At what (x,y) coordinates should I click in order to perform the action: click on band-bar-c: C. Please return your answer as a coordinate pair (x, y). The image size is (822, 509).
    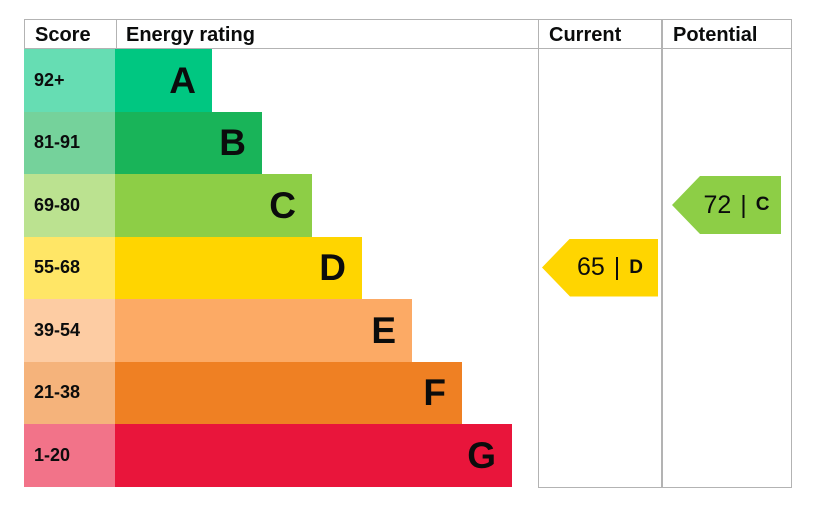
    Looking at the image, I should click on (213, 205).